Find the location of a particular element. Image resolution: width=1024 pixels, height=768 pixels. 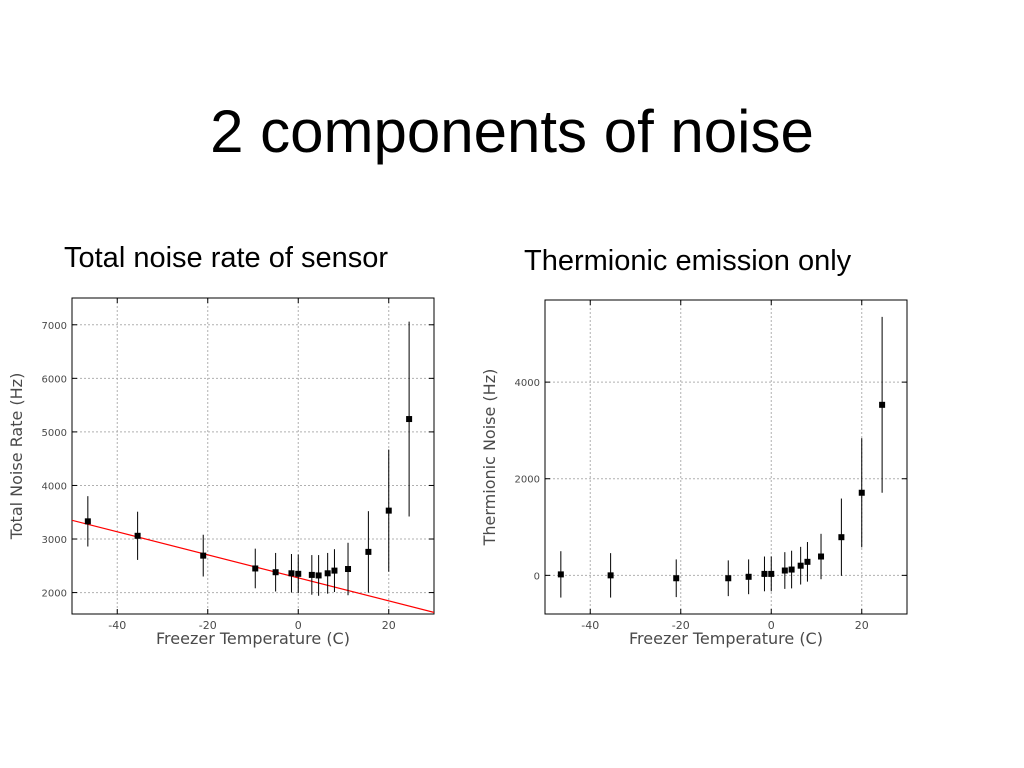

y-tick-label: 5000 is located at coordinates (54, 433).